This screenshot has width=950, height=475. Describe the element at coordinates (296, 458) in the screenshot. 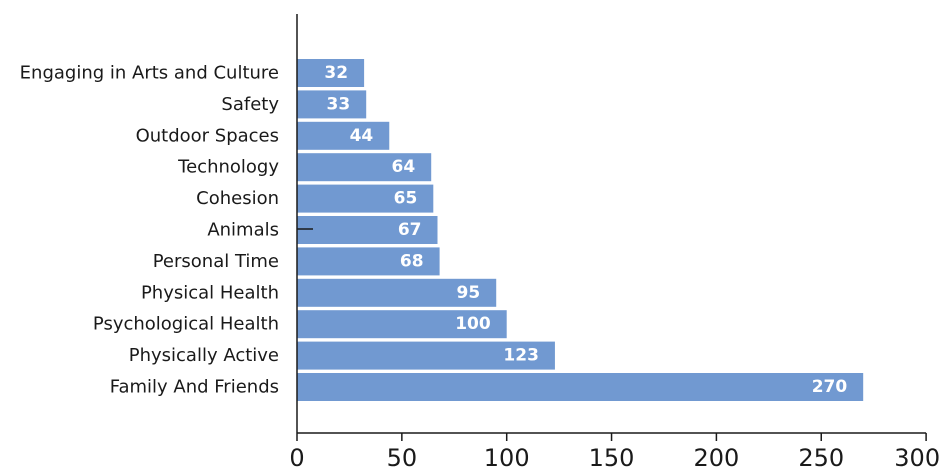

I see `x-tick-label-0: 0` at that location.